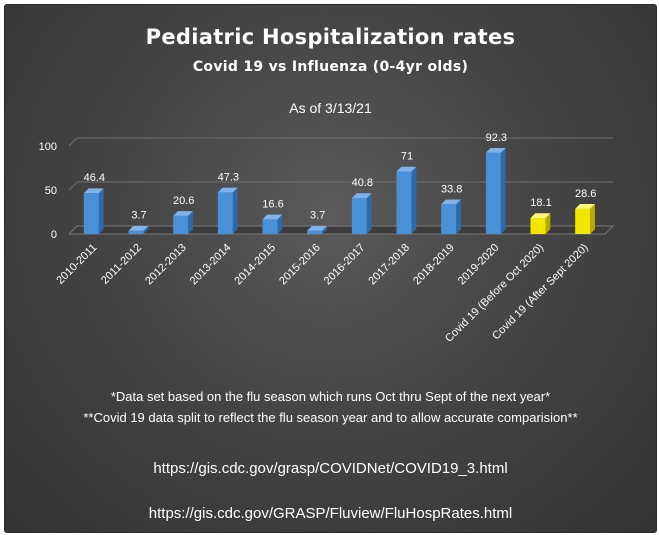 The image size is (659, 535). I want to click on data-label: 33.8, so click(451, 189).